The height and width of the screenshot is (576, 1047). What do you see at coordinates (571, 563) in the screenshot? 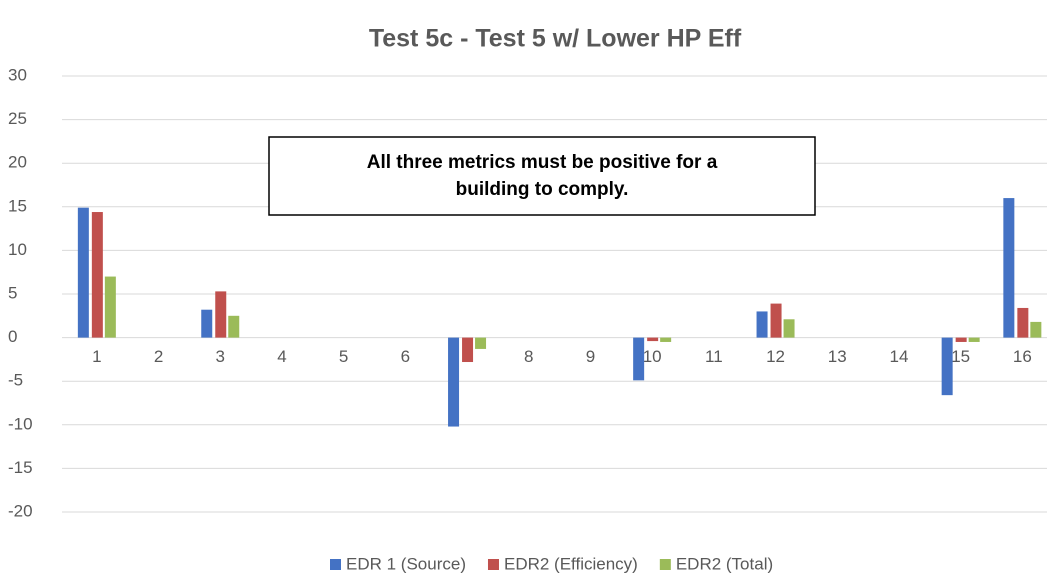
I see `legend-label: EDR2 (Efficiency)` at bounding box center [571, 563].